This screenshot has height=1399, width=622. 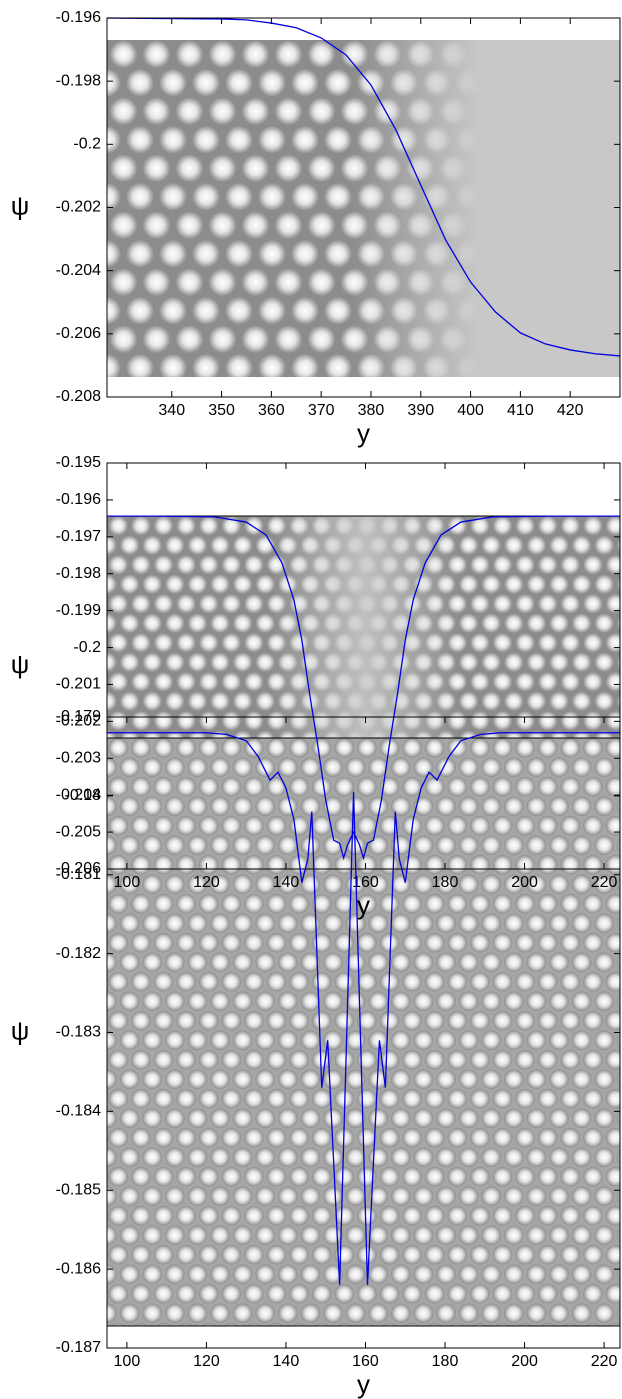 I want to click on y-tick-label: -0.195, so click(x=78, y=462).